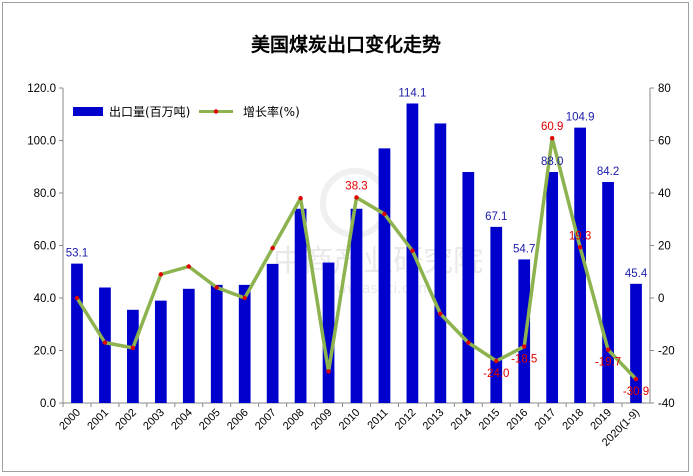 The width and height of the screenshot is (693, 476). Describe the element at coordinates (664, 247) in the screenshot. I see `y-right-tick-label: 20` at that location.